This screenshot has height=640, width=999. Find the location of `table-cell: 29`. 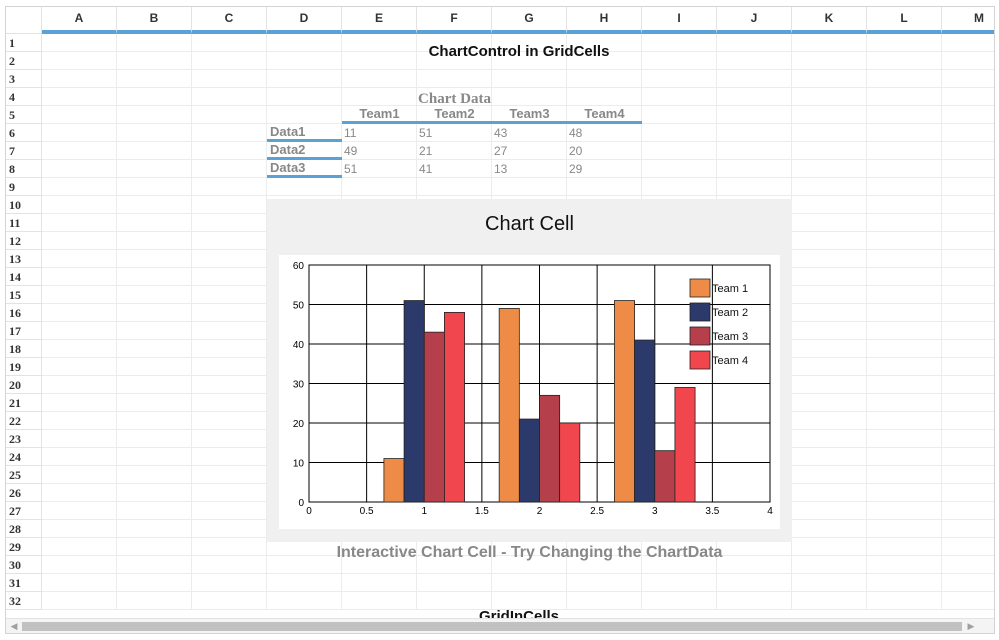

table-cell: 29 is located at coordinates (576, 169).